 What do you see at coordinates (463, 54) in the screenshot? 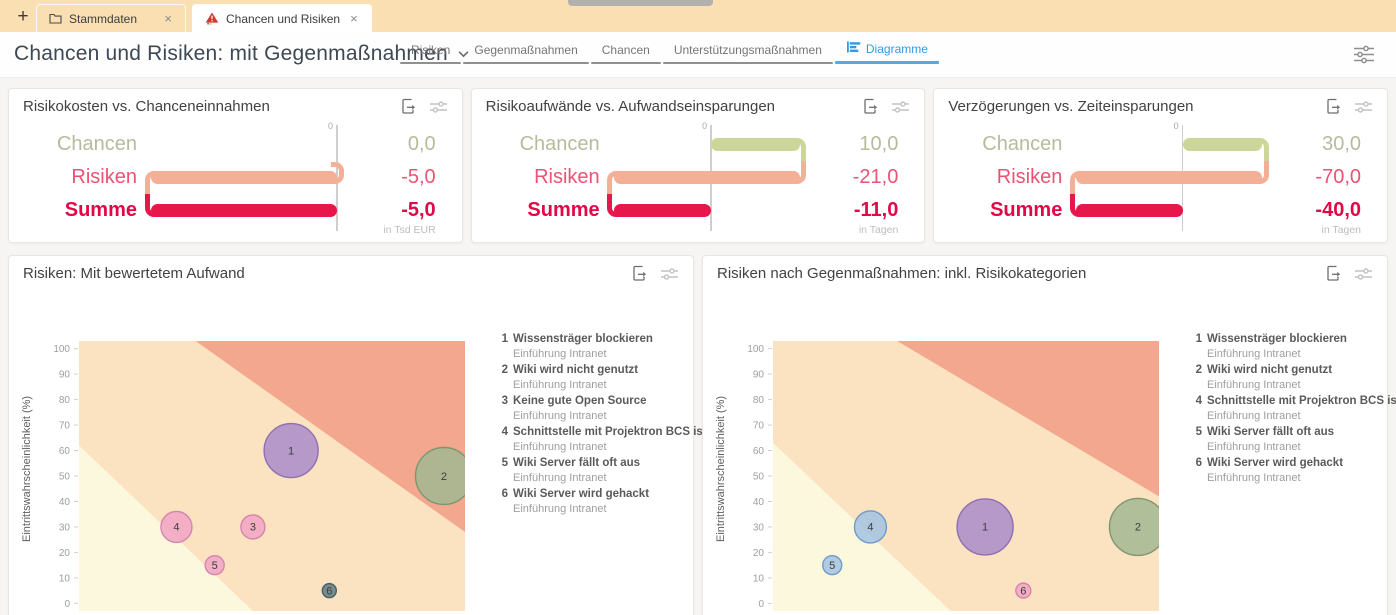
I see `chevron-down-icon` at bounding box center [463, 54].